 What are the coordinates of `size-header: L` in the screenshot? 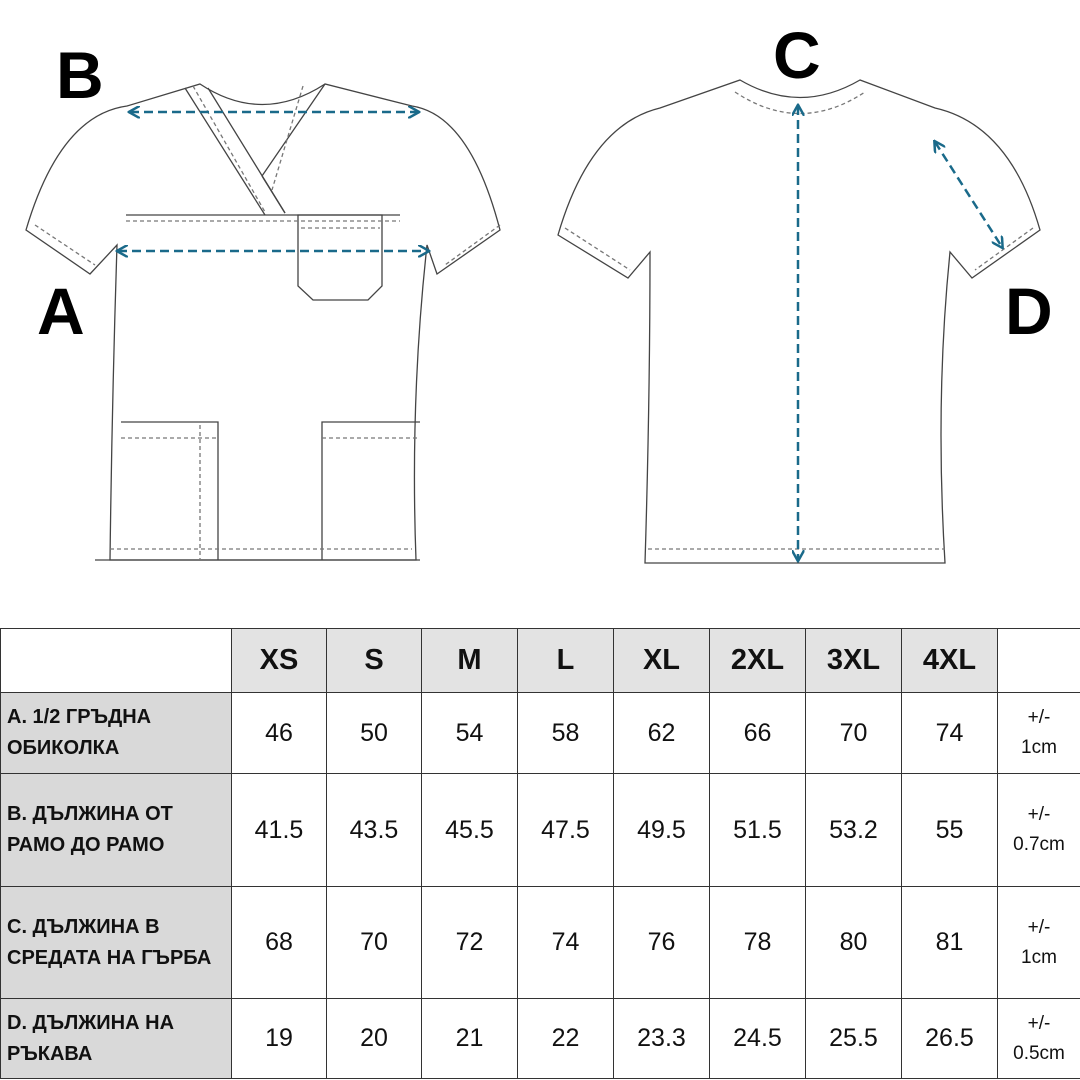 It's located at (565, 660).